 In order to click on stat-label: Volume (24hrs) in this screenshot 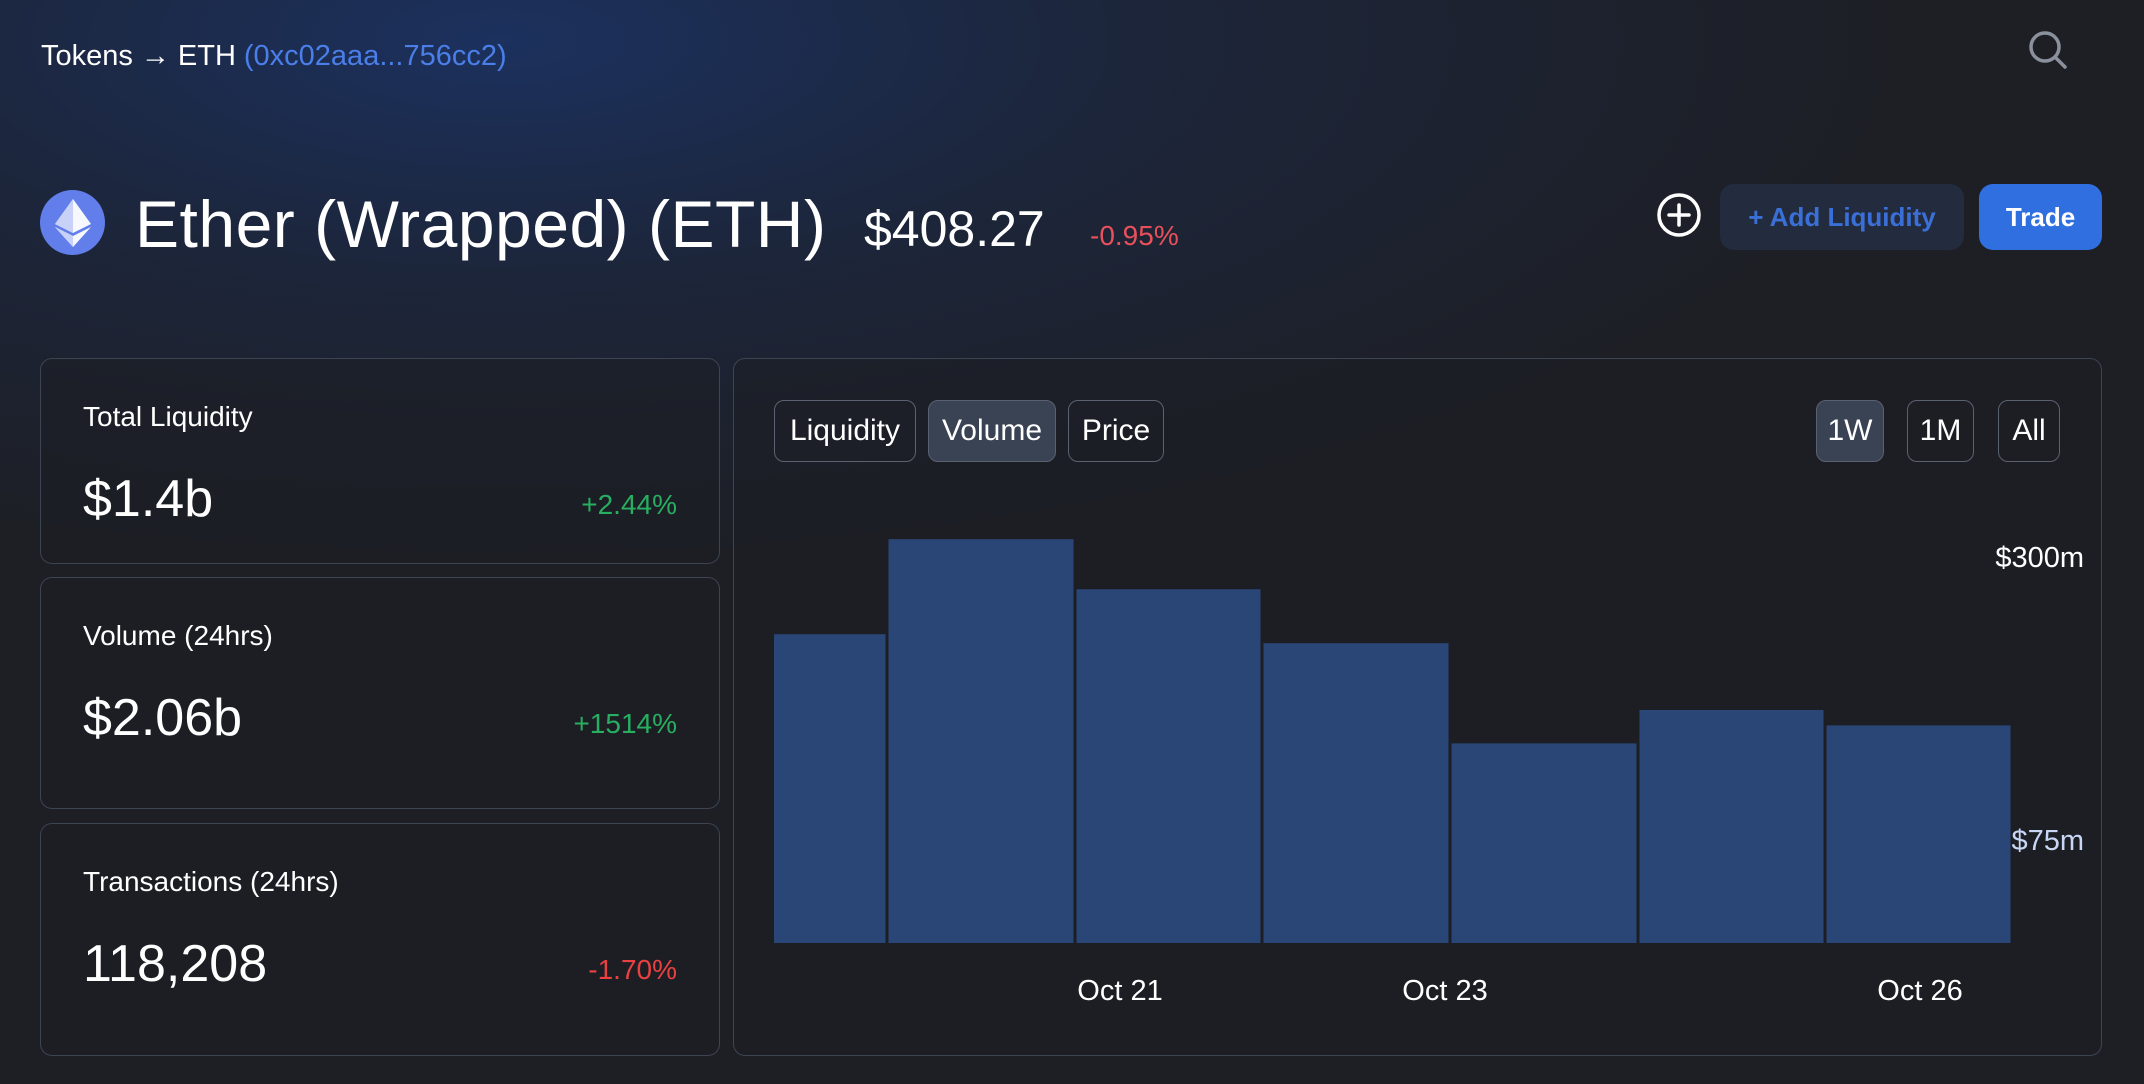, I will do `click(178, 635)`.